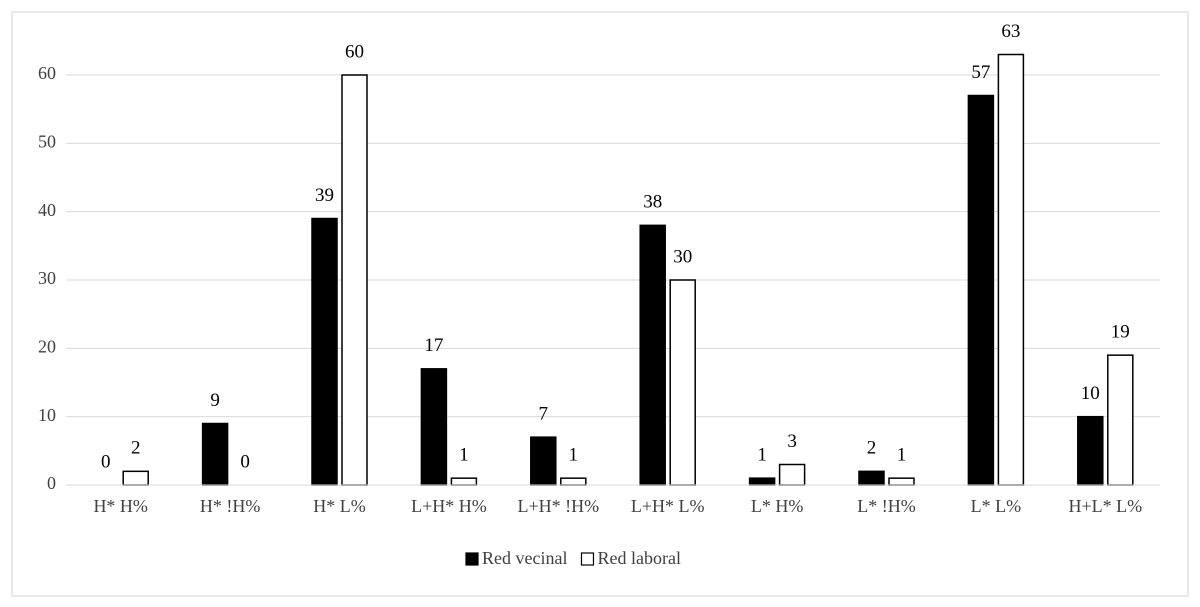 This screenshot has height=607, width=1200. What do you see at coordinates (996, 506) in the screenshot?
I see `x-tick-label: L* L%` at bounding box center [996, 506].